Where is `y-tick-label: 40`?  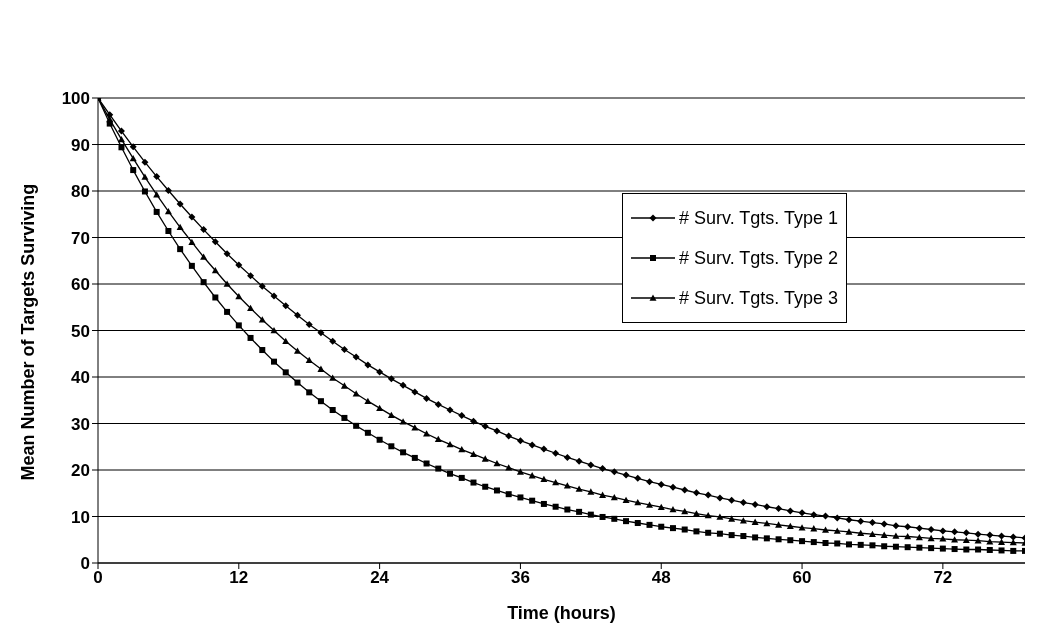 y-tick-label: 40 is located at coordinates (80, 378).